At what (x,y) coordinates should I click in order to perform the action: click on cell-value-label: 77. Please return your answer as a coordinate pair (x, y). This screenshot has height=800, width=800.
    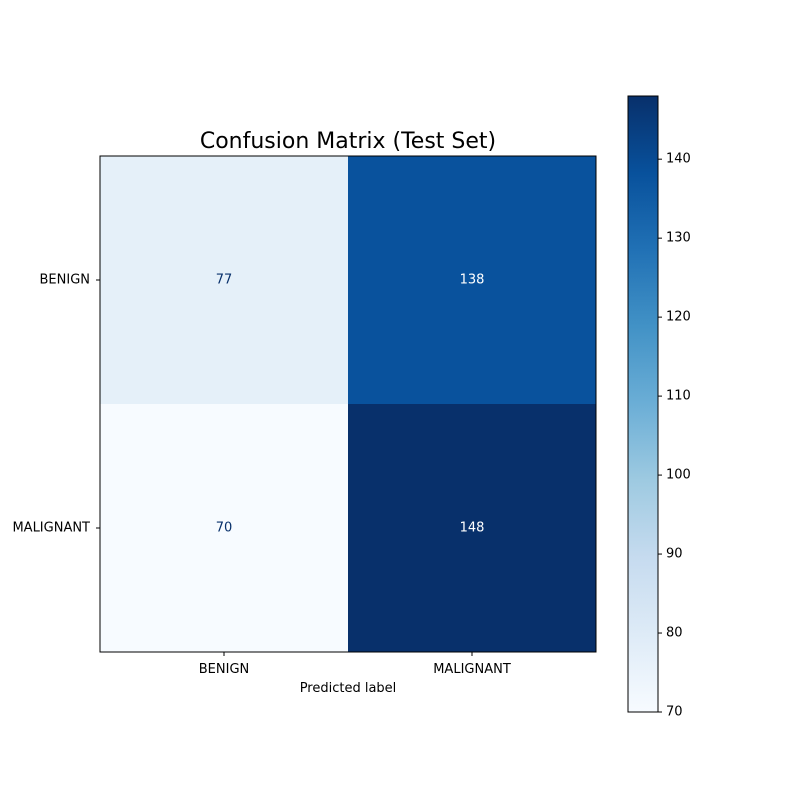
    Looking at the image, I should click on (224, 280).